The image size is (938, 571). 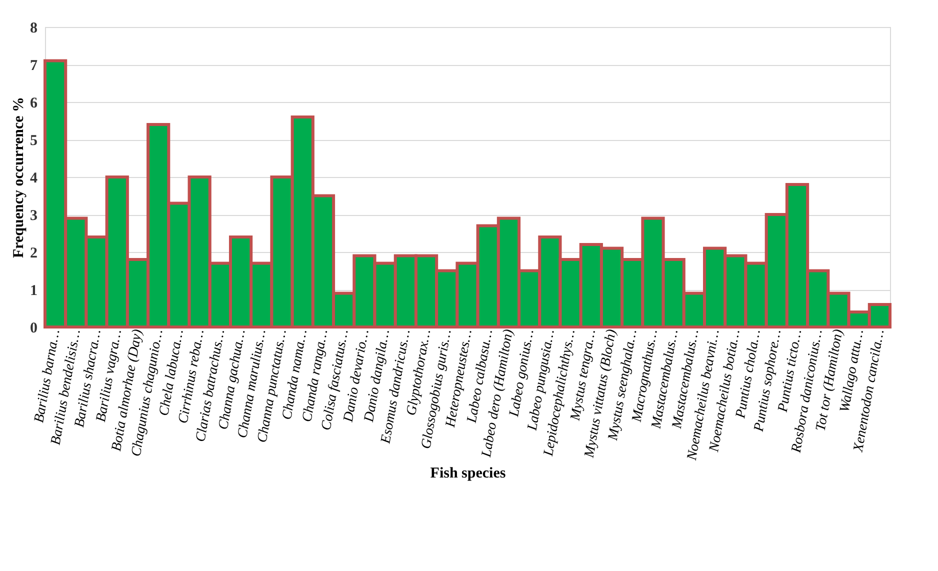 What do you see at coordinates (19, 177) in the screenshot?
I see `y-axis-title: Frequency occurrence %` at bounding box center [19, 177].